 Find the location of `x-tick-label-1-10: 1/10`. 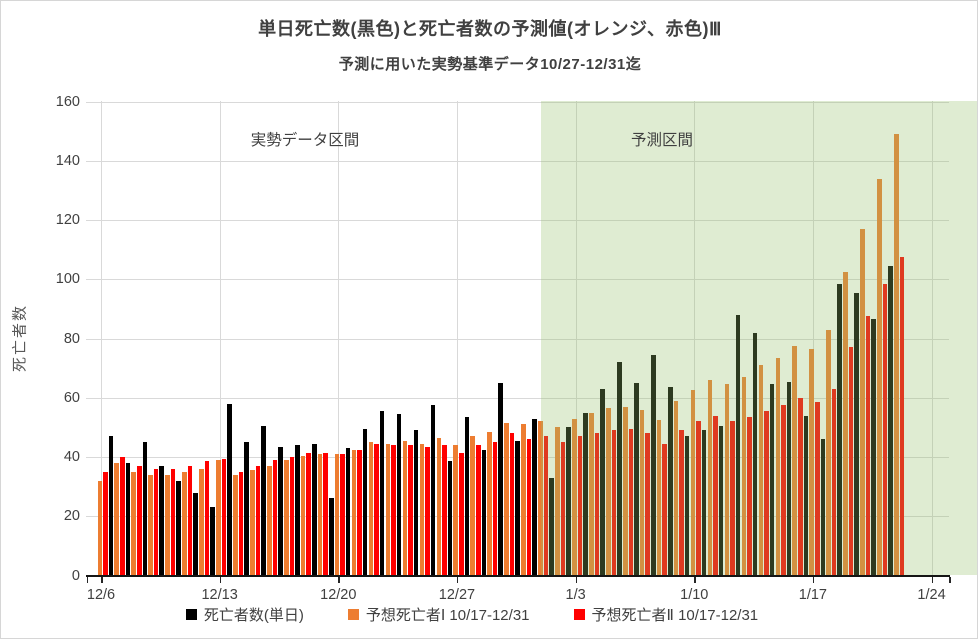

x-tick-label-1-10: 1/10 is located at coordinates (694, 594).